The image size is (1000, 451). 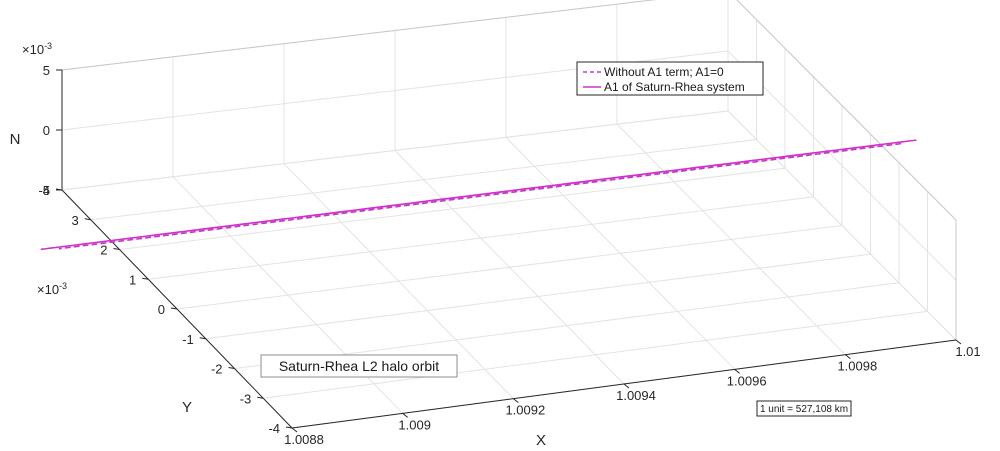 What do you see at coordinates (414, 424) in the screenshot?
I see `x-tick-label-1: 1.009` at bounding box center [414, 424].